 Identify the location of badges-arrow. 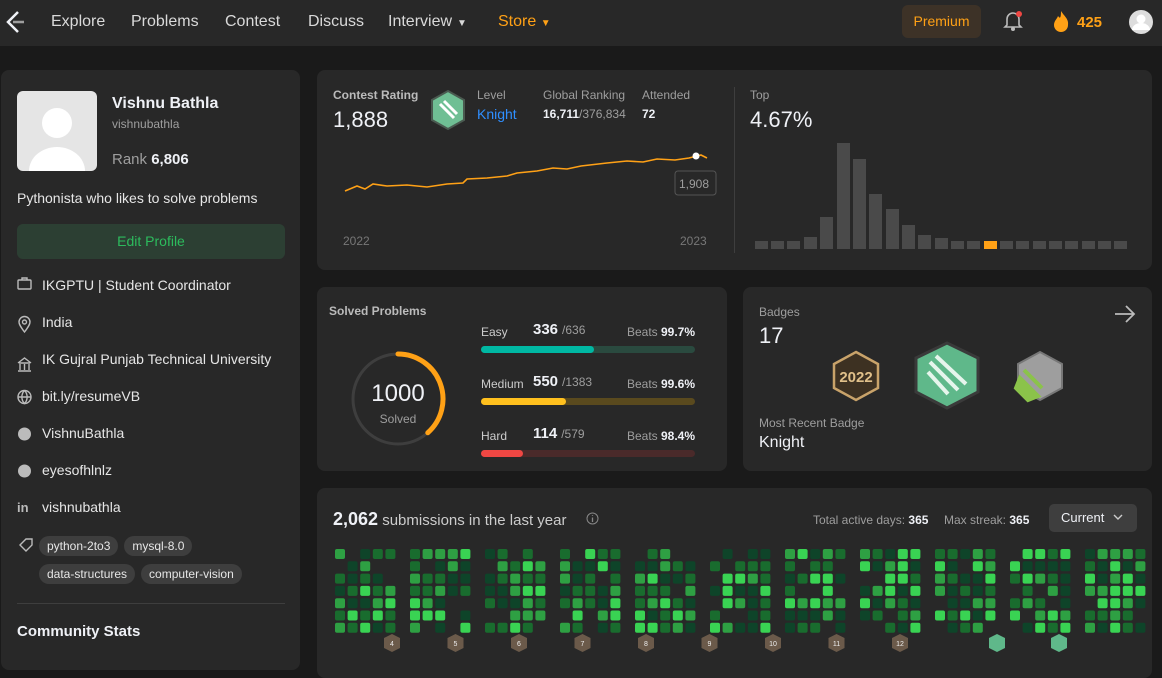
(1125, 314).